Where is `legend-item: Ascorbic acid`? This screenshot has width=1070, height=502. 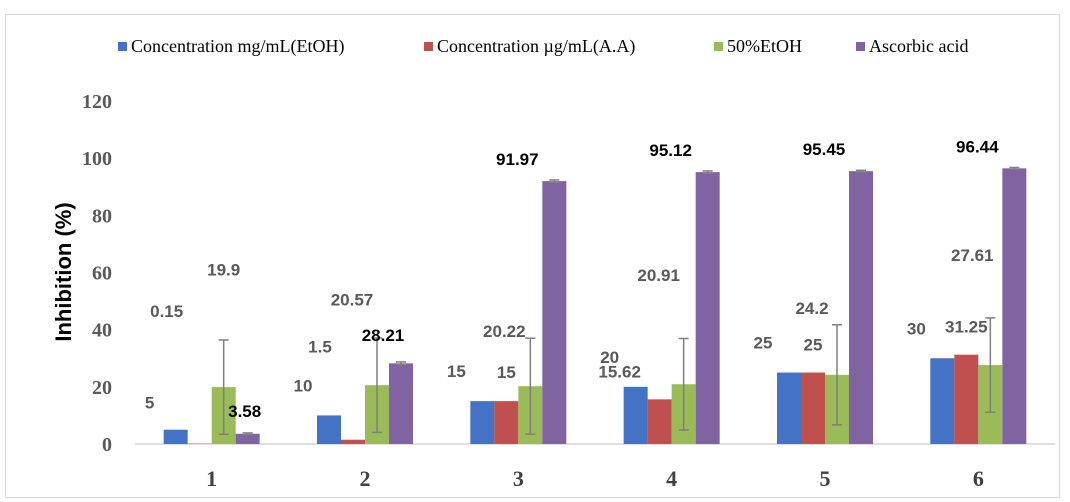
legend-item: Ascorbic acid is located at coordinates (912, 46).